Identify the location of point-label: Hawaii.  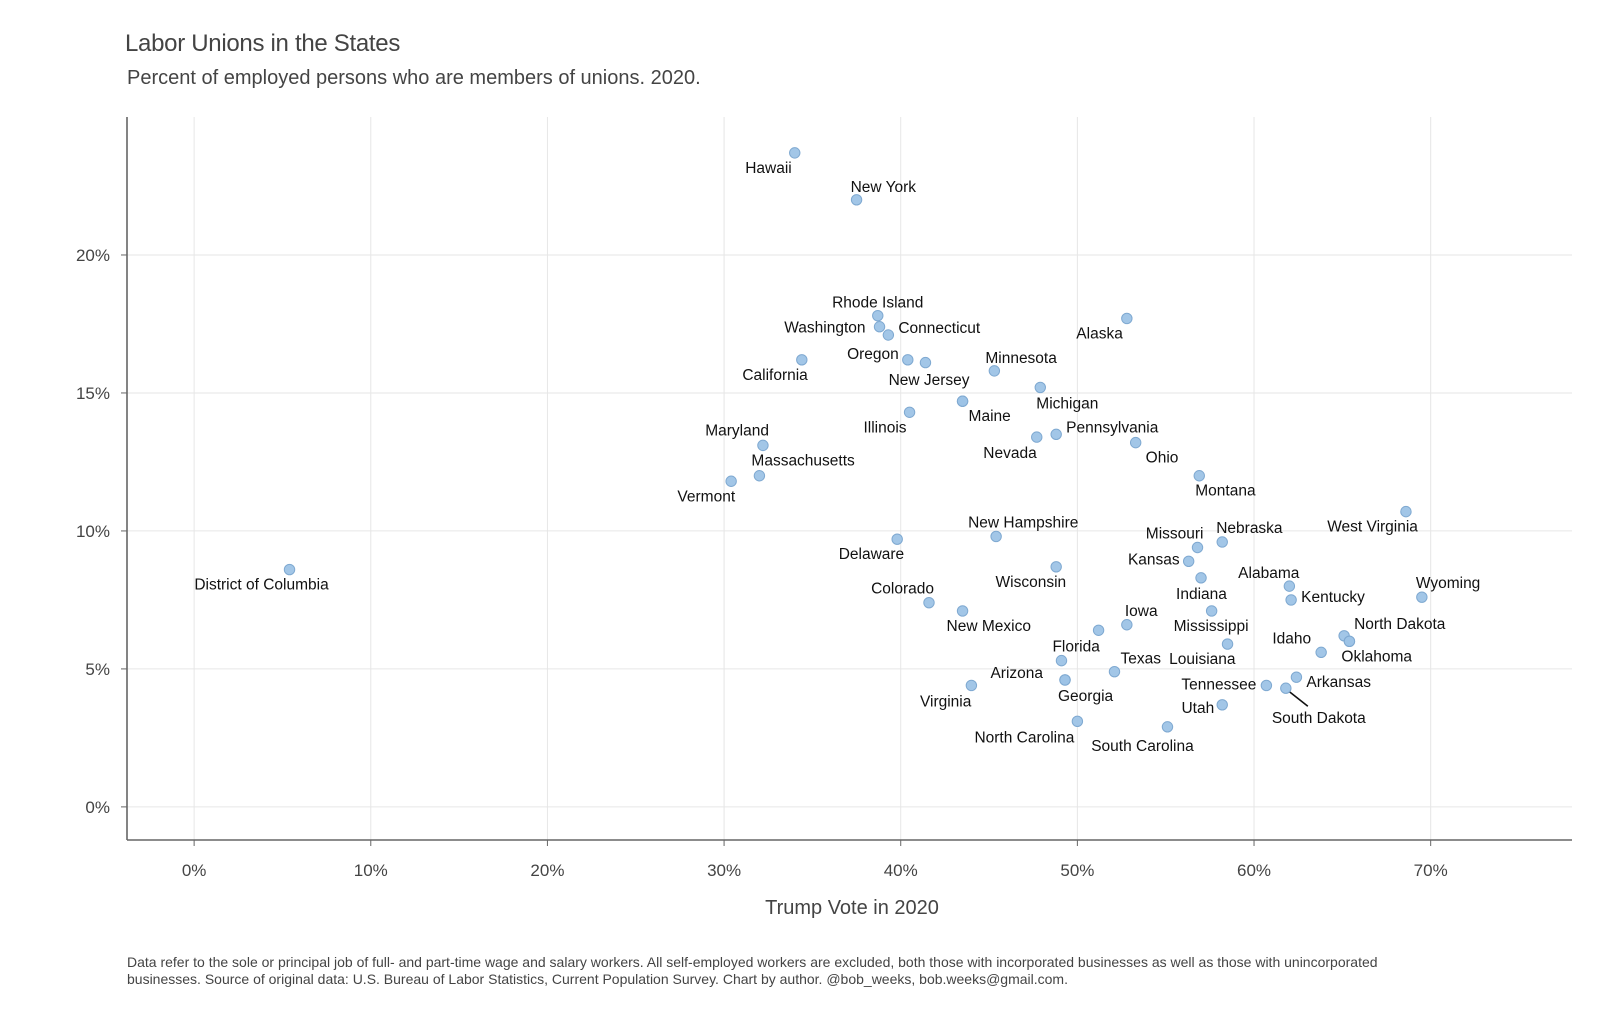
(768, 168).